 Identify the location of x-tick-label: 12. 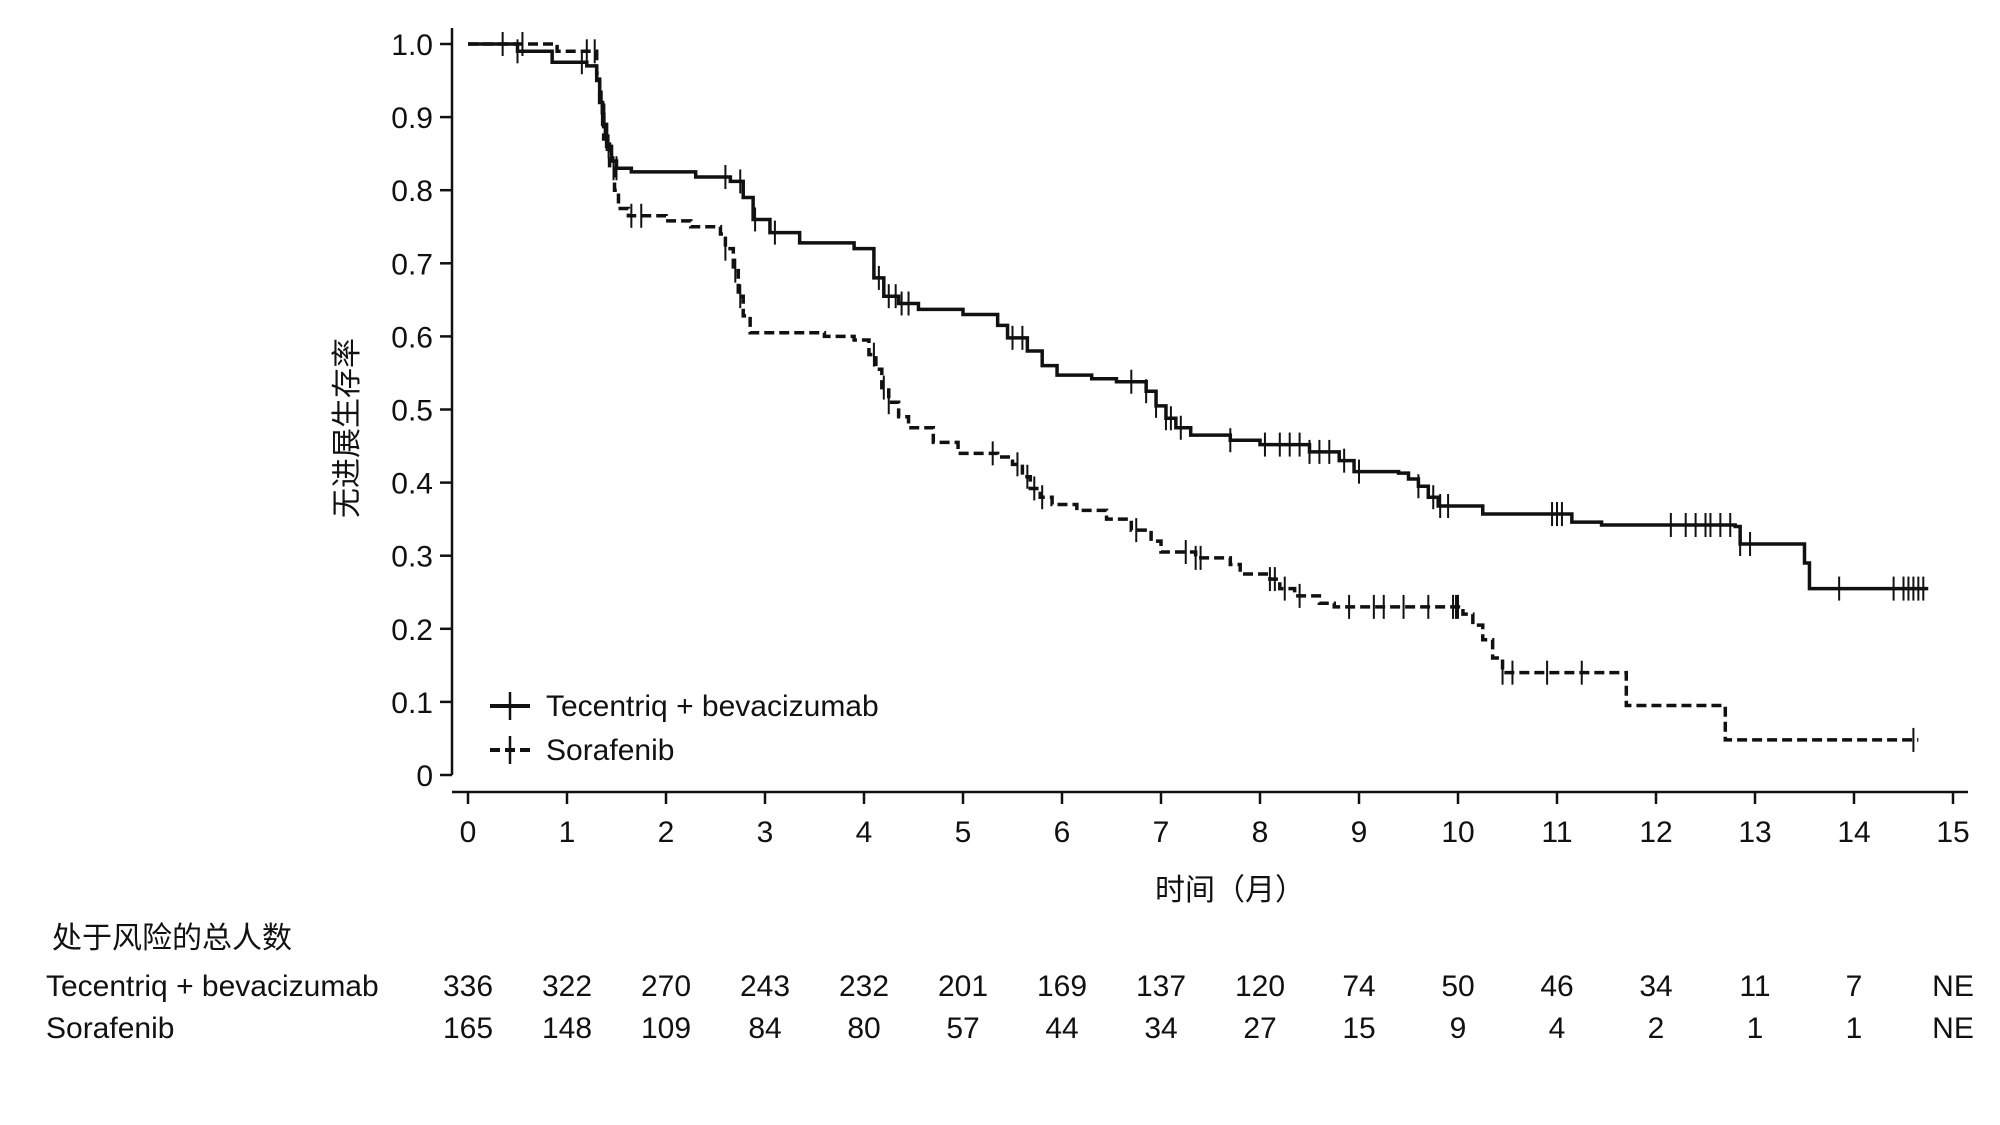
(1655, 832).